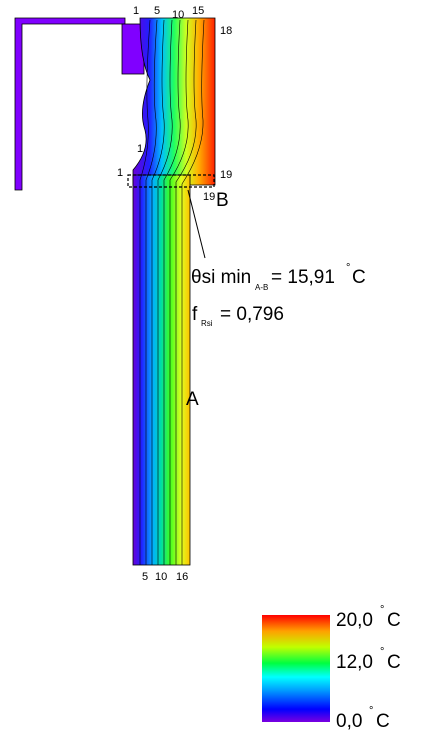 The image size is (448, 742). What do you see at coordinates (303, 277) in the screenshot?
I see `theta-value: = 15,91` at bounding box center [303, 277].